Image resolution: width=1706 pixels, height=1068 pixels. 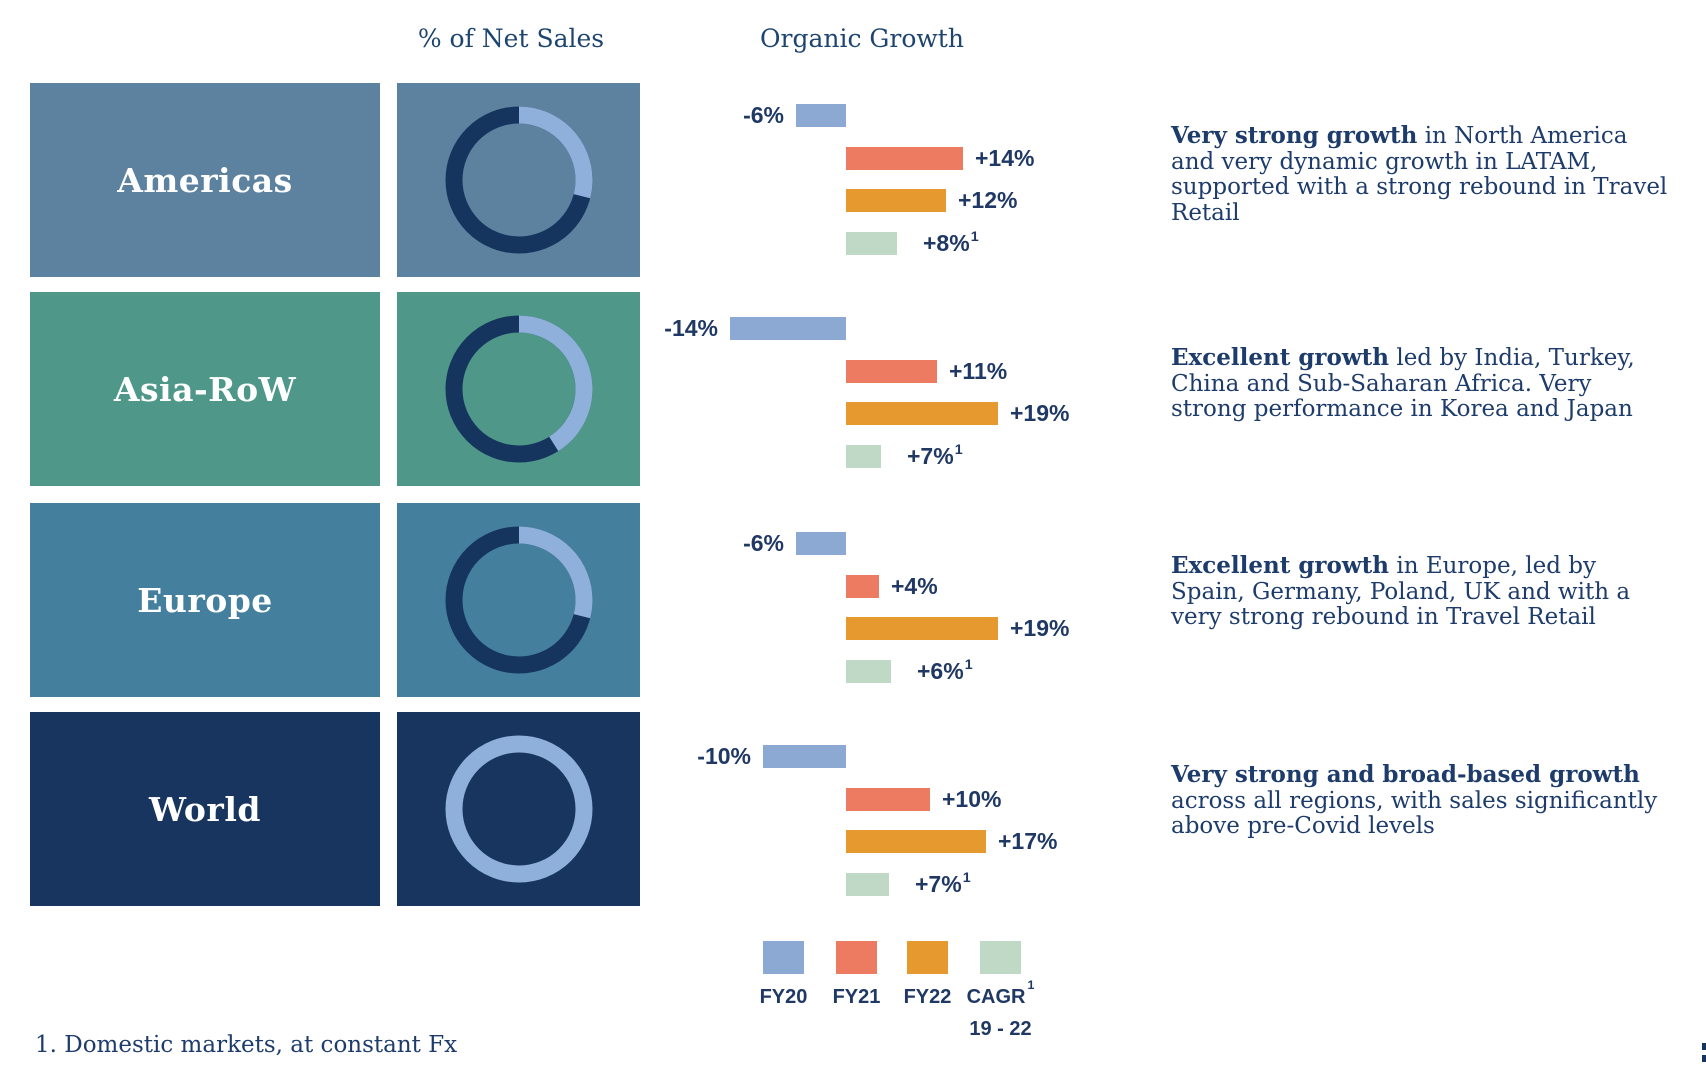 I want to click on region-block-americas: Americas, so click(x=205, y=180).